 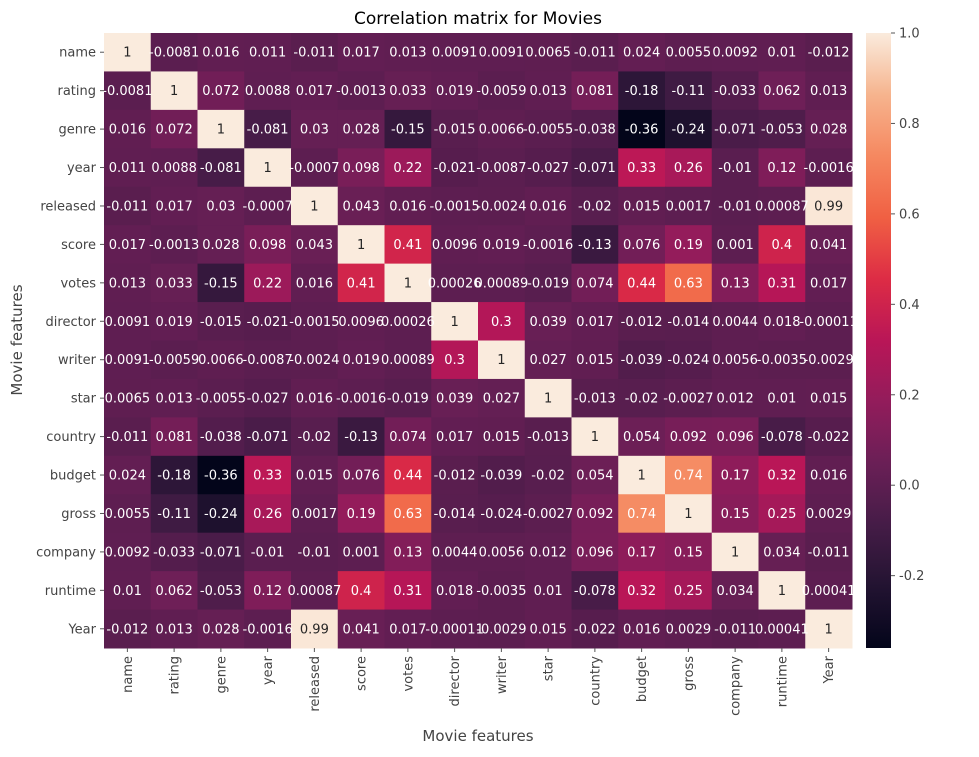 I want to click on cell-annotation: 0.0066, so click(x=502, y=130).